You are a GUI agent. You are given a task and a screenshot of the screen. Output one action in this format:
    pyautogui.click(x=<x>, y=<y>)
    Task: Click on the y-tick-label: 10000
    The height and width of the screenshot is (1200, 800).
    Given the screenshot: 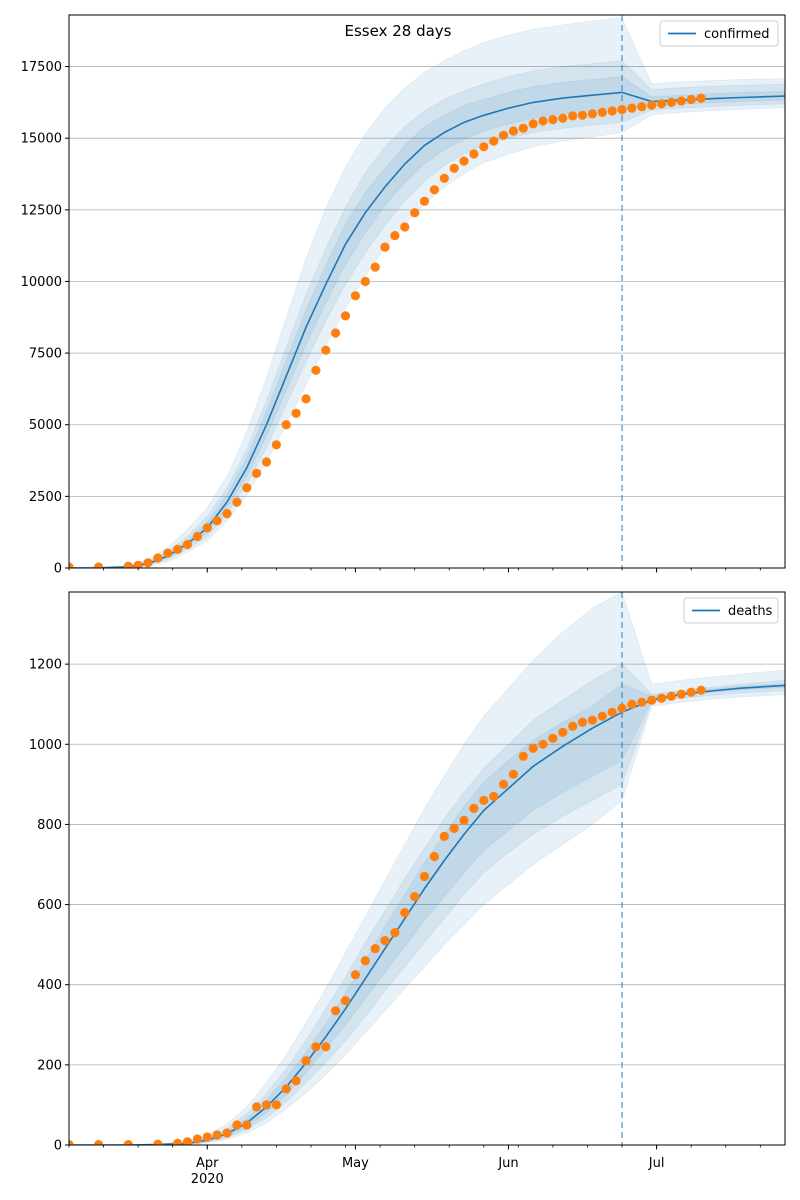 What is the action you would take?
    pyautogui.click(x=41, y=282)
    